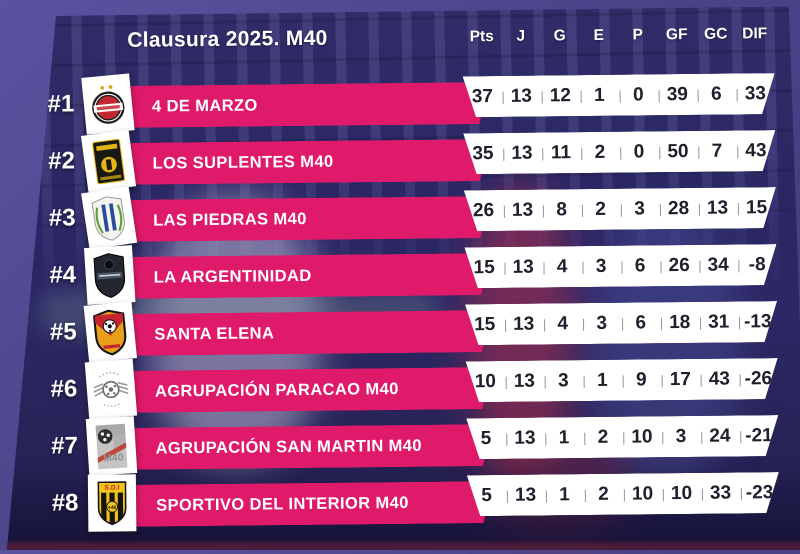 Image resolution: width=800 pixels, height=554 pixels. I want to click on team-name: SPORTIVO DEL INTERIOR M40, so click(282, 504).